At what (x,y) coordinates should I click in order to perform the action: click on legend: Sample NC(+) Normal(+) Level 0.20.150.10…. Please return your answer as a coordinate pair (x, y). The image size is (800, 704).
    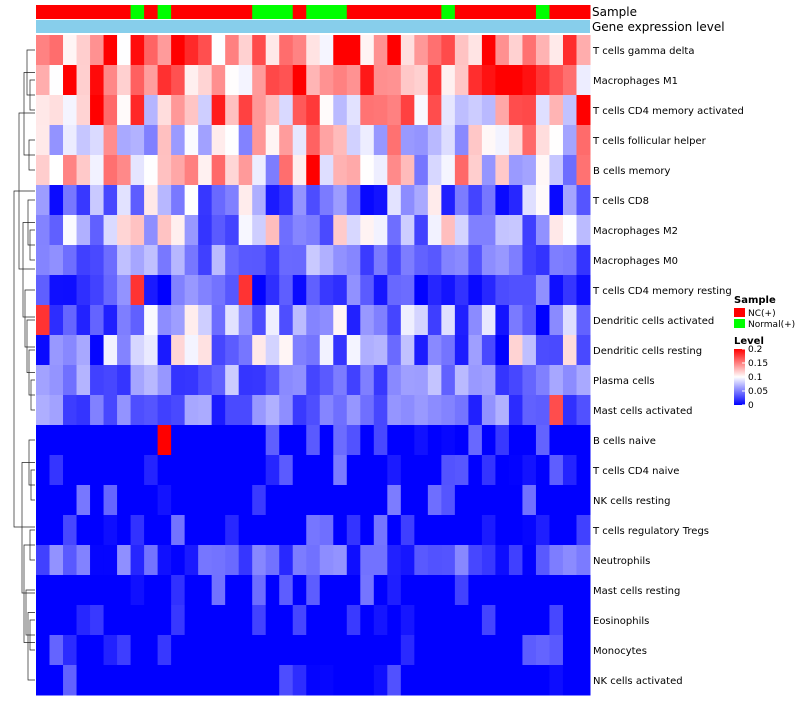
    Looking at the image, I should click on (764, 353).